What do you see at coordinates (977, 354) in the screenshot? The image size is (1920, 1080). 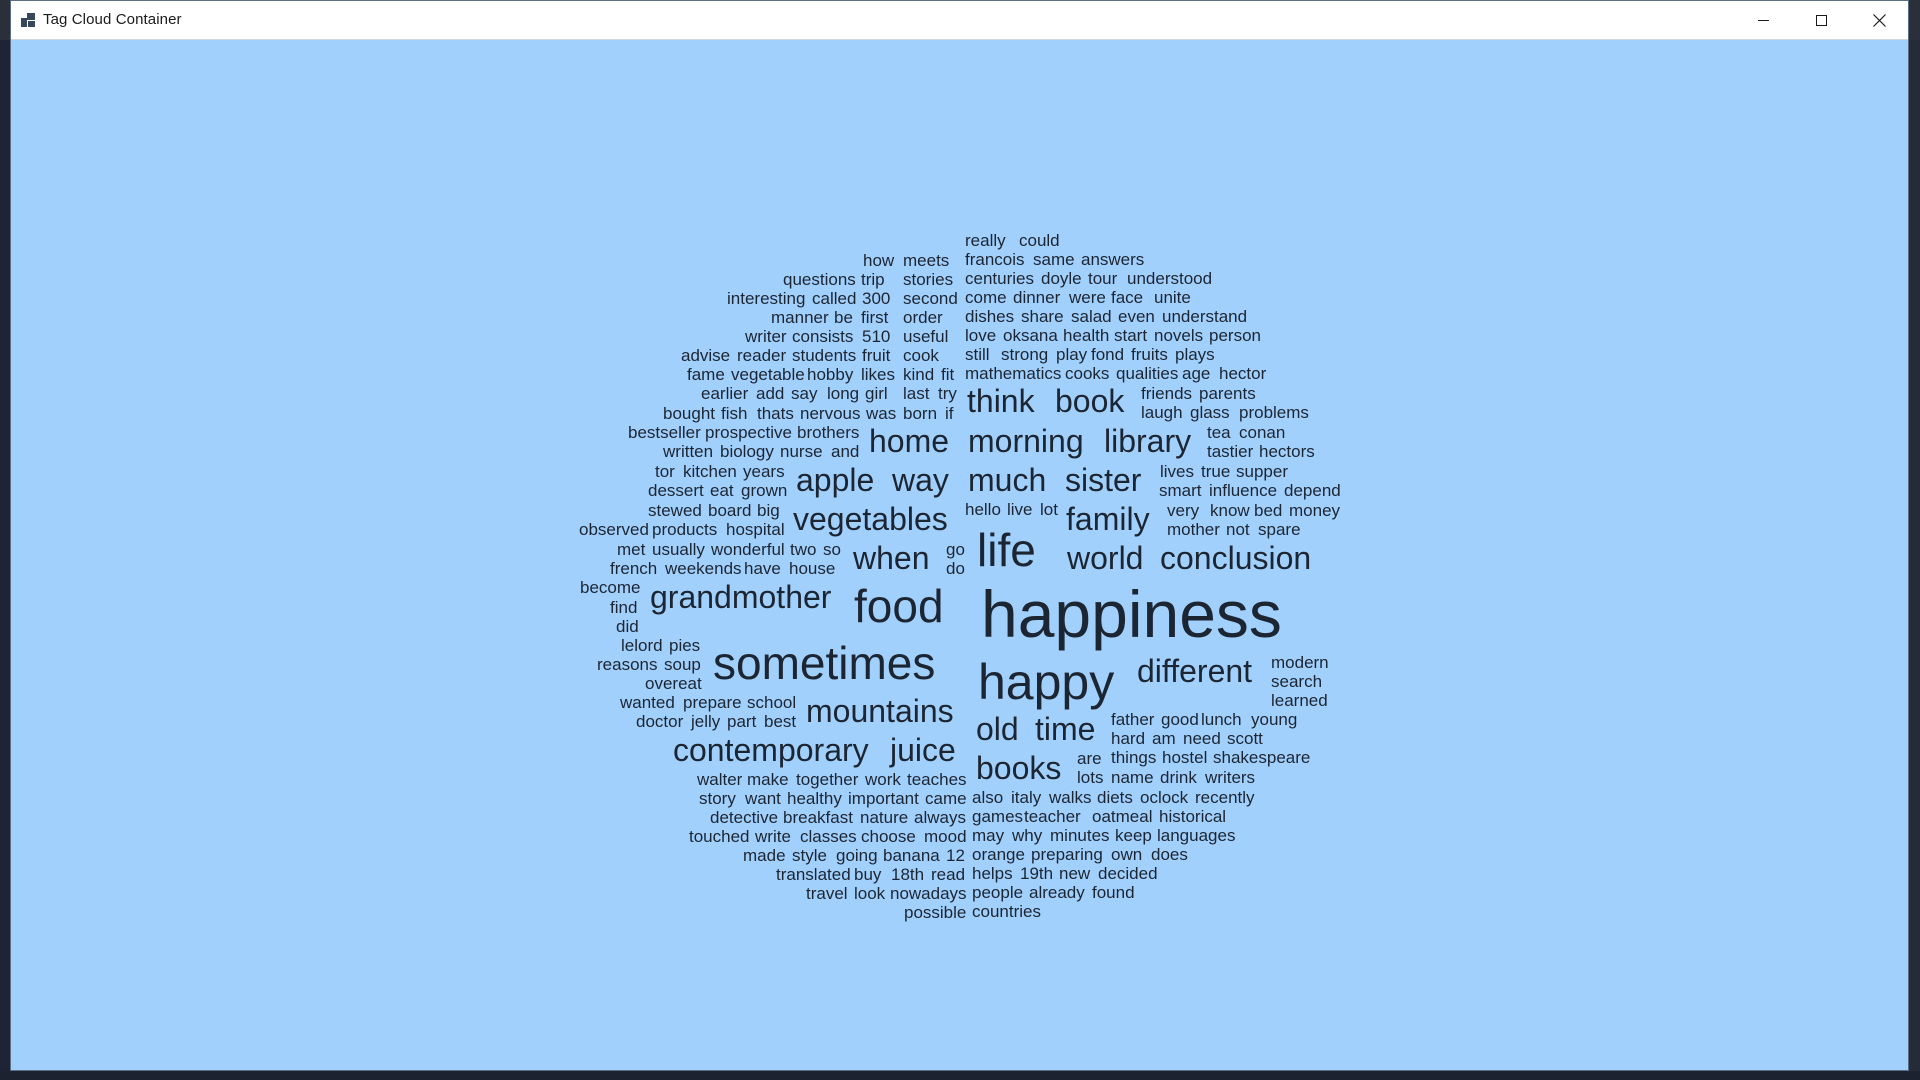 I see `tag-word: still` at bounding box center [977, 354].